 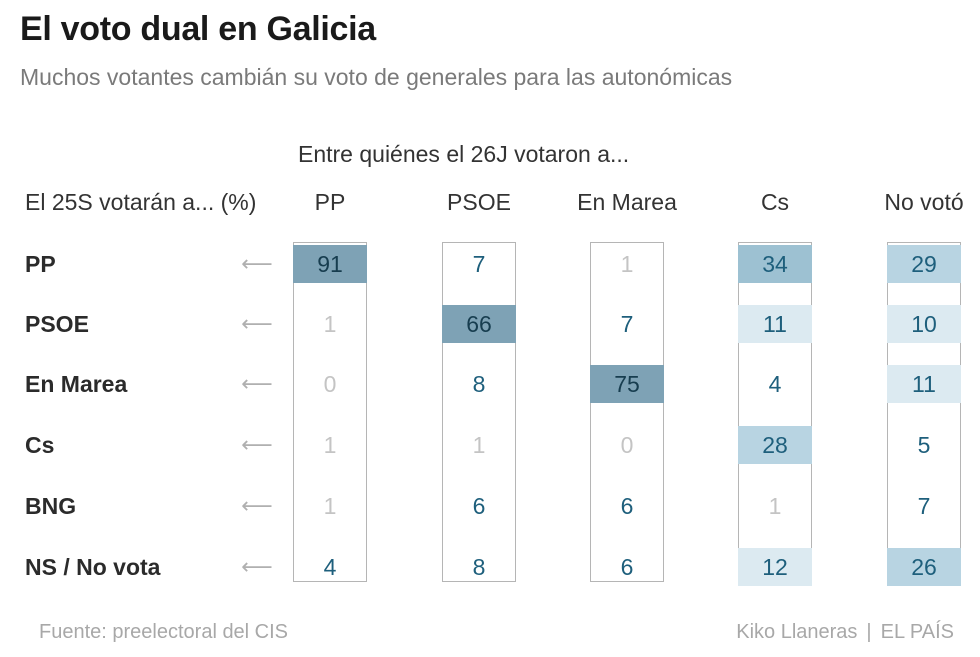 What do you see at coordinates (479, 383) in the screenshot?
I see `cell-en-marea-psoe: 8` at bounding box center [479, 383].